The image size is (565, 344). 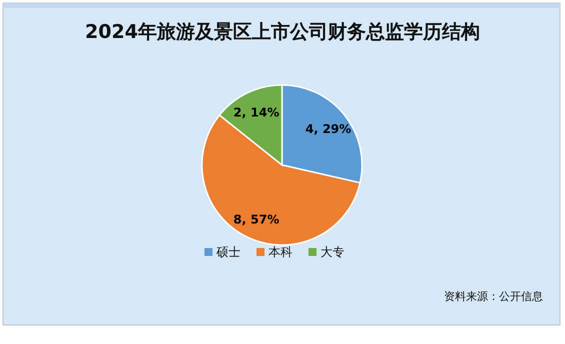 I want to click on chart-title: 2024年旅游及景区上市公司财务总监学历结构, so click(x=282, y=32).